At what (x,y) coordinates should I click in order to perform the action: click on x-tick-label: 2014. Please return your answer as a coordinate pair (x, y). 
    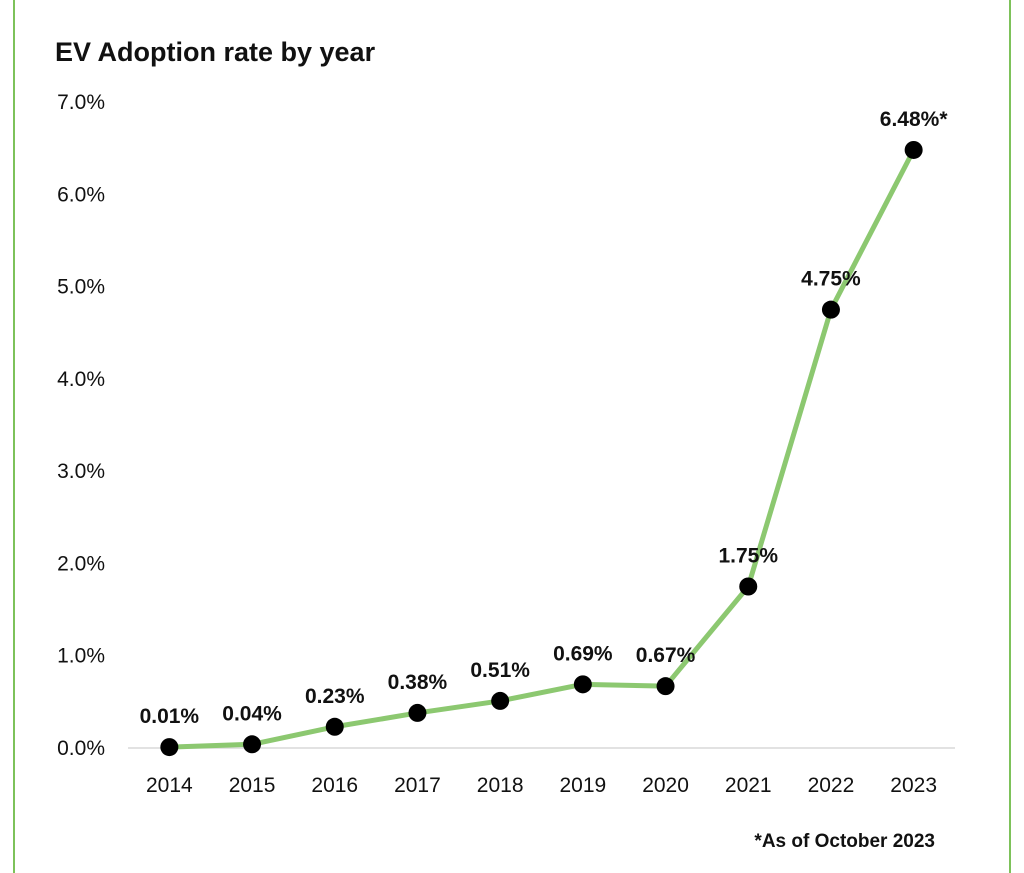
    Looking at the image, I should click on (169, 785).